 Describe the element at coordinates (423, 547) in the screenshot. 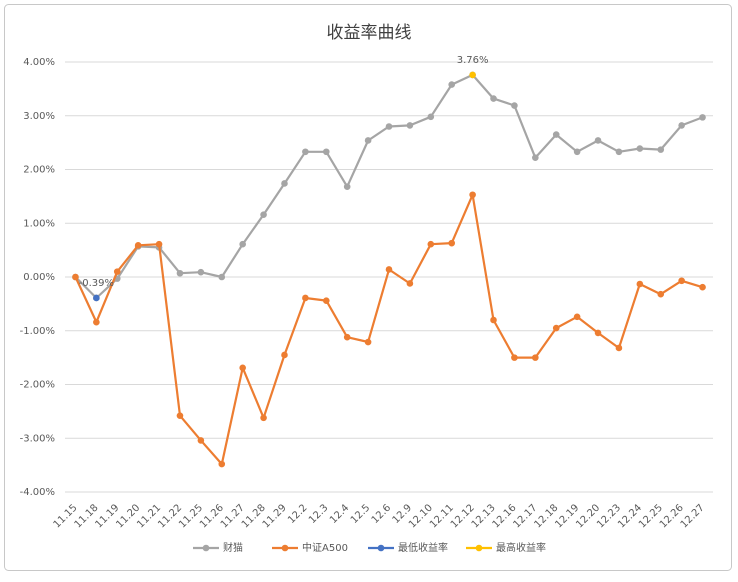

I see `legend-label: 最低收益率` at that location.